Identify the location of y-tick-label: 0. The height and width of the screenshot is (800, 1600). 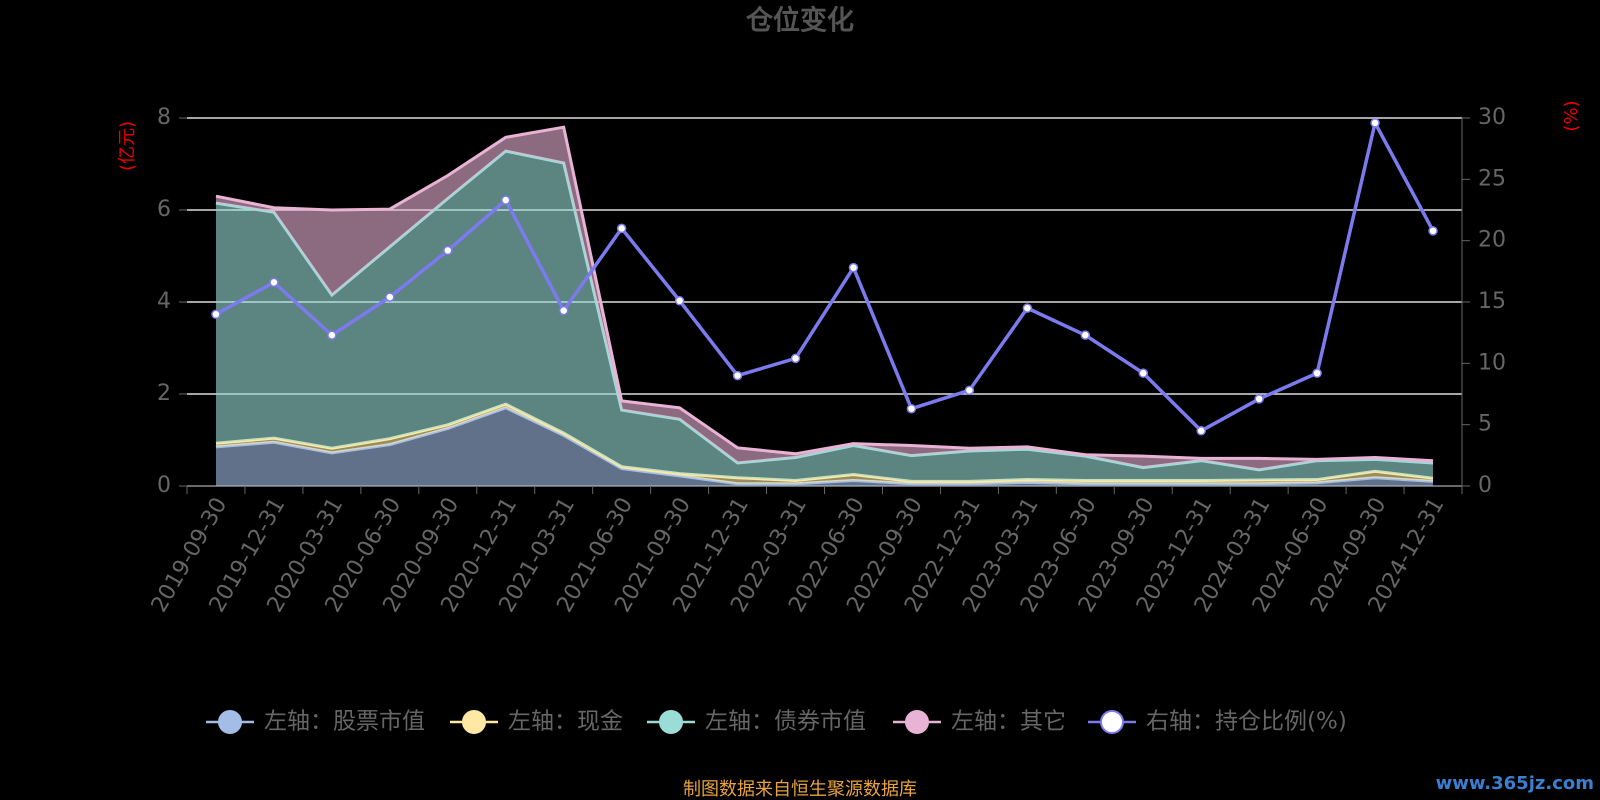
(164, 485).